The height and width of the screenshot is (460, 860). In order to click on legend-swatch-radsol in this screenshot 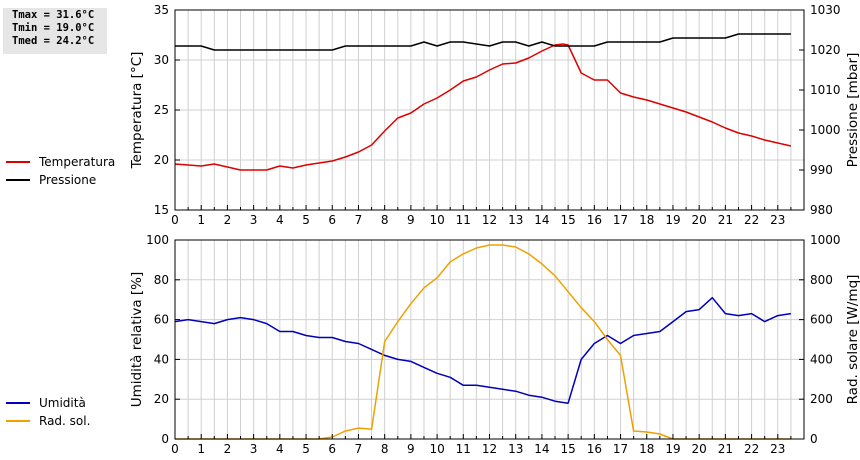, I will do `click(18, 421)`.